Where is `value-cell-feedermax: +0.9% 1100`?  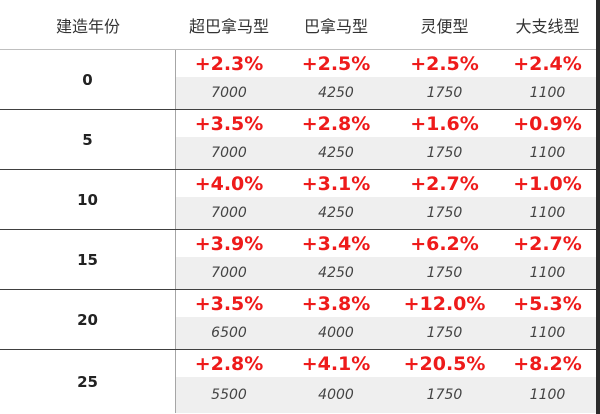 value-cell-feedermax: +0.9% 1100 is located at coordinates (547, 139).